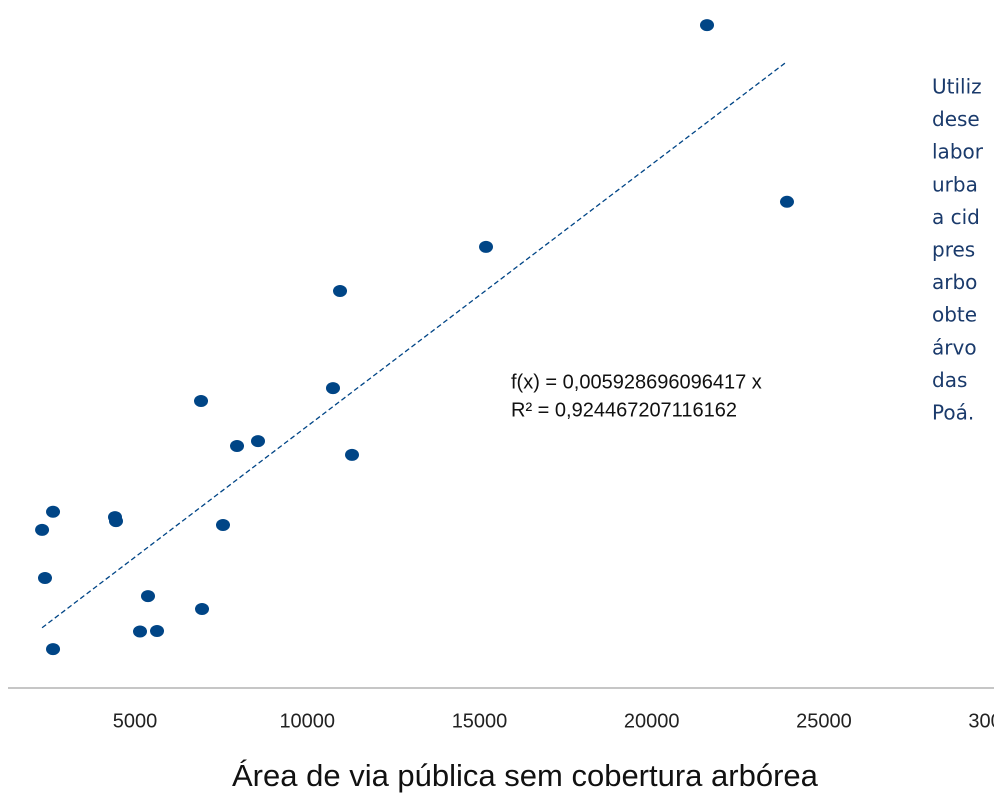 The height and width of the screenshot is (799, 994). What do you see at coordinates (652, 721) in the screenshot?
I see `x-tick-label: 20000` at bounding box center [652, 721].